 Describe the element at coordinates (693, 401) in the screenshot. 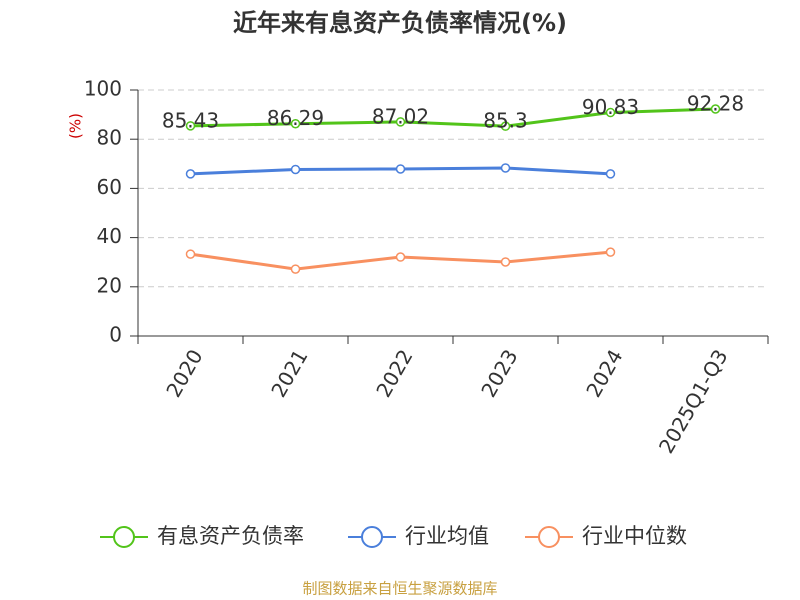

I see `x-tick-label: 2025Q1-Q3` at that location.